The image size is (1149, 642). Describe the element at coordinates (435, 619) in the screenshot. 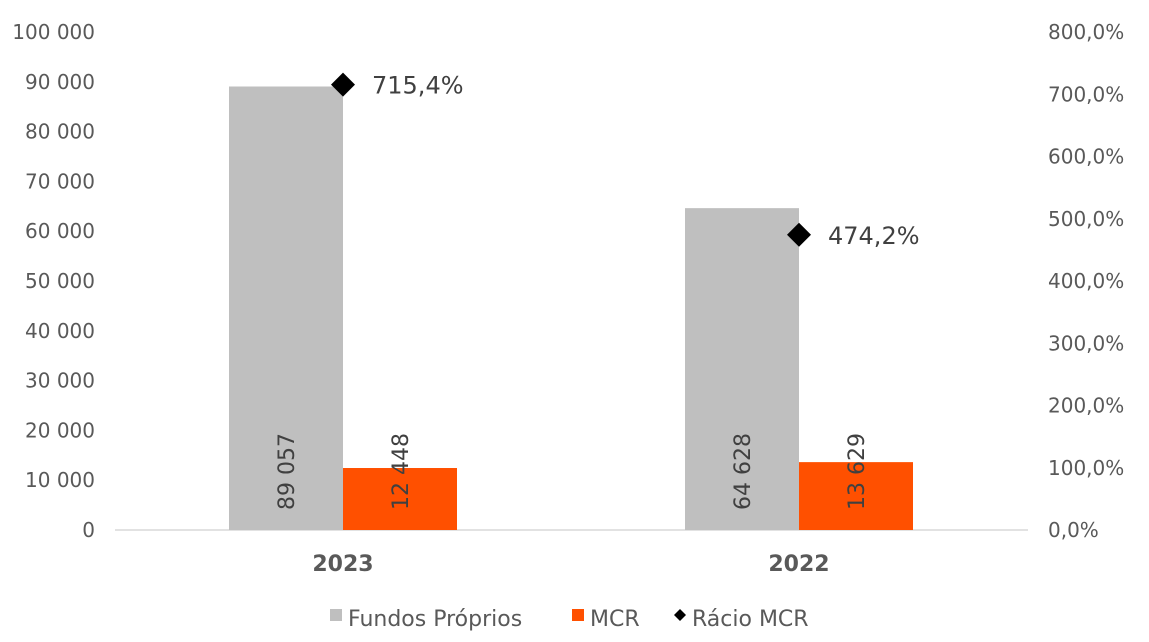

I see `legend-label: Fundos Próprios` at that location.